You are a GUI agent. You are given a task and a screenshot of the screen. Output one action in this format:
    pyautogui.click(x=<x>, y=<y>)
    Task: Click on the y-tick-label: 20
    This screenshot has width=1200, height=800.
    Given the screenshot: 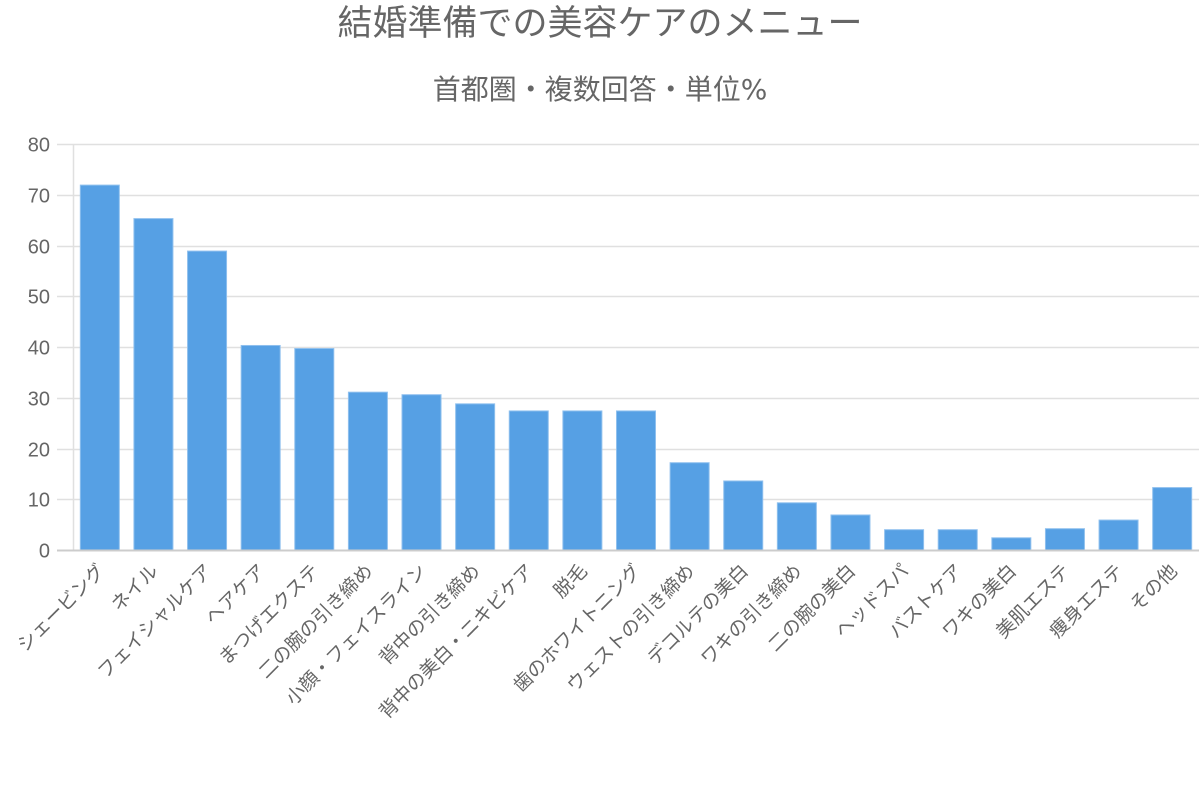 What is the action you would take?
    pyautogui.click(x=39, y=451)
    